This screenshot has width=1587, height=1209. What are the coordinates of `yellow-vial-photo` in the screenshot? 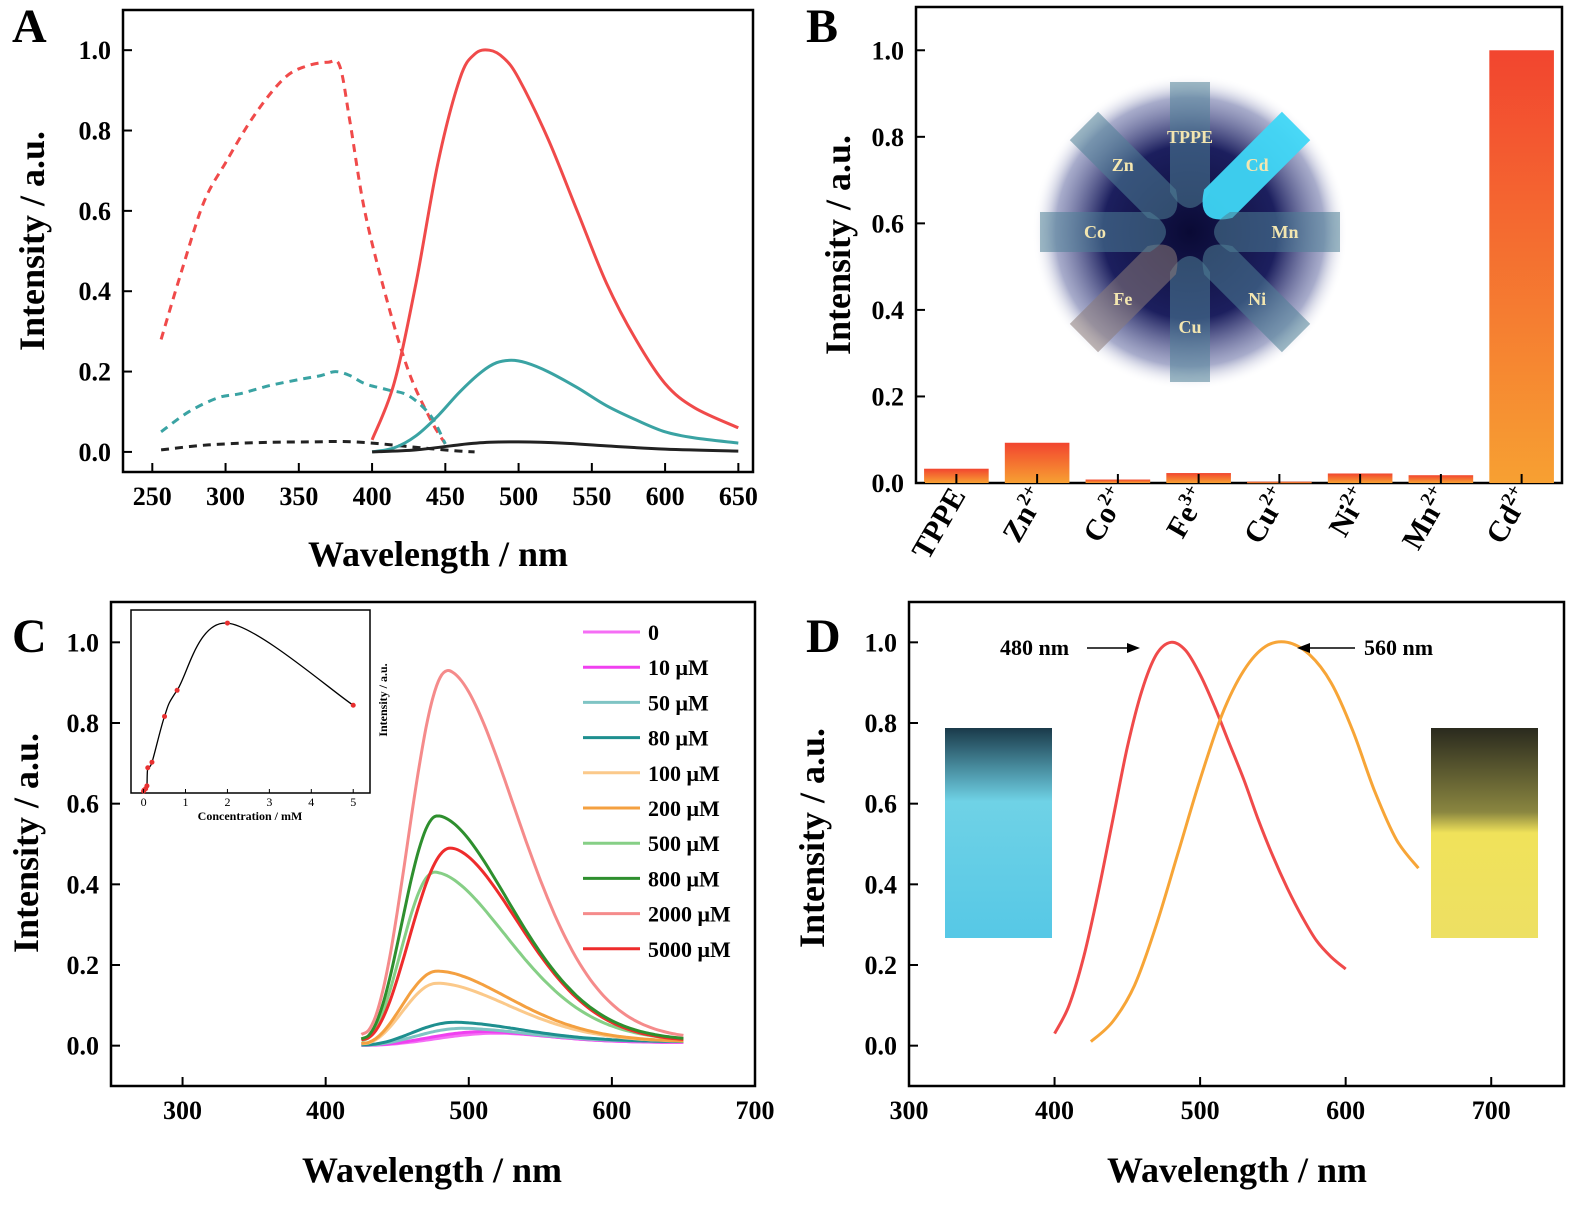 It's located at (1484, 833).